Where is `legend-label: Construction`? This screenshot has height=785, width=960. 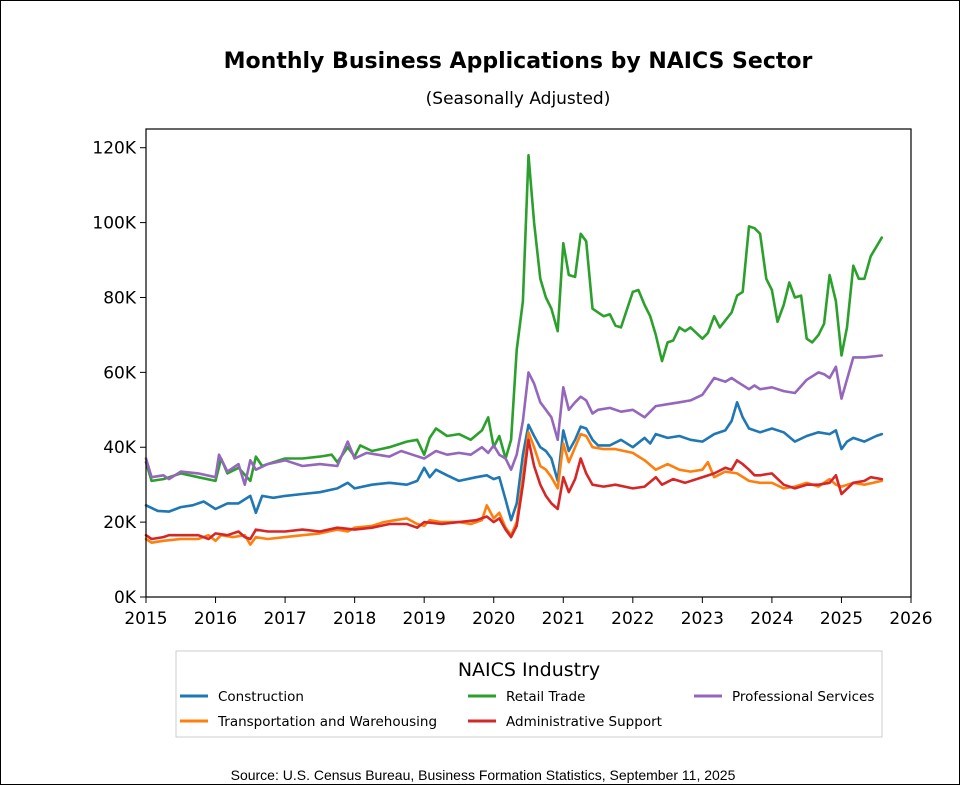
legend-label: Construction is located at coordinates (261, 697).